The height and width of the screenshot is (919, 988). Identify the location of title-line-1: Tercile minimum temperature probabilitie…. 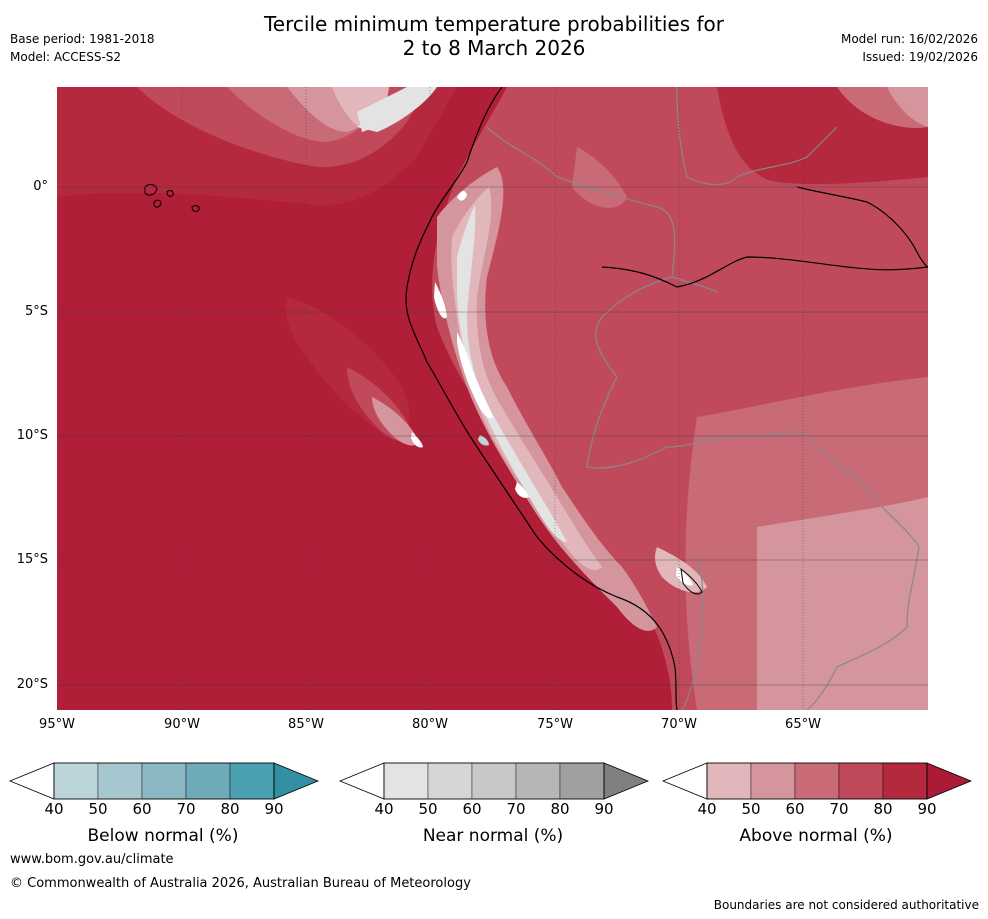
(494, 24).